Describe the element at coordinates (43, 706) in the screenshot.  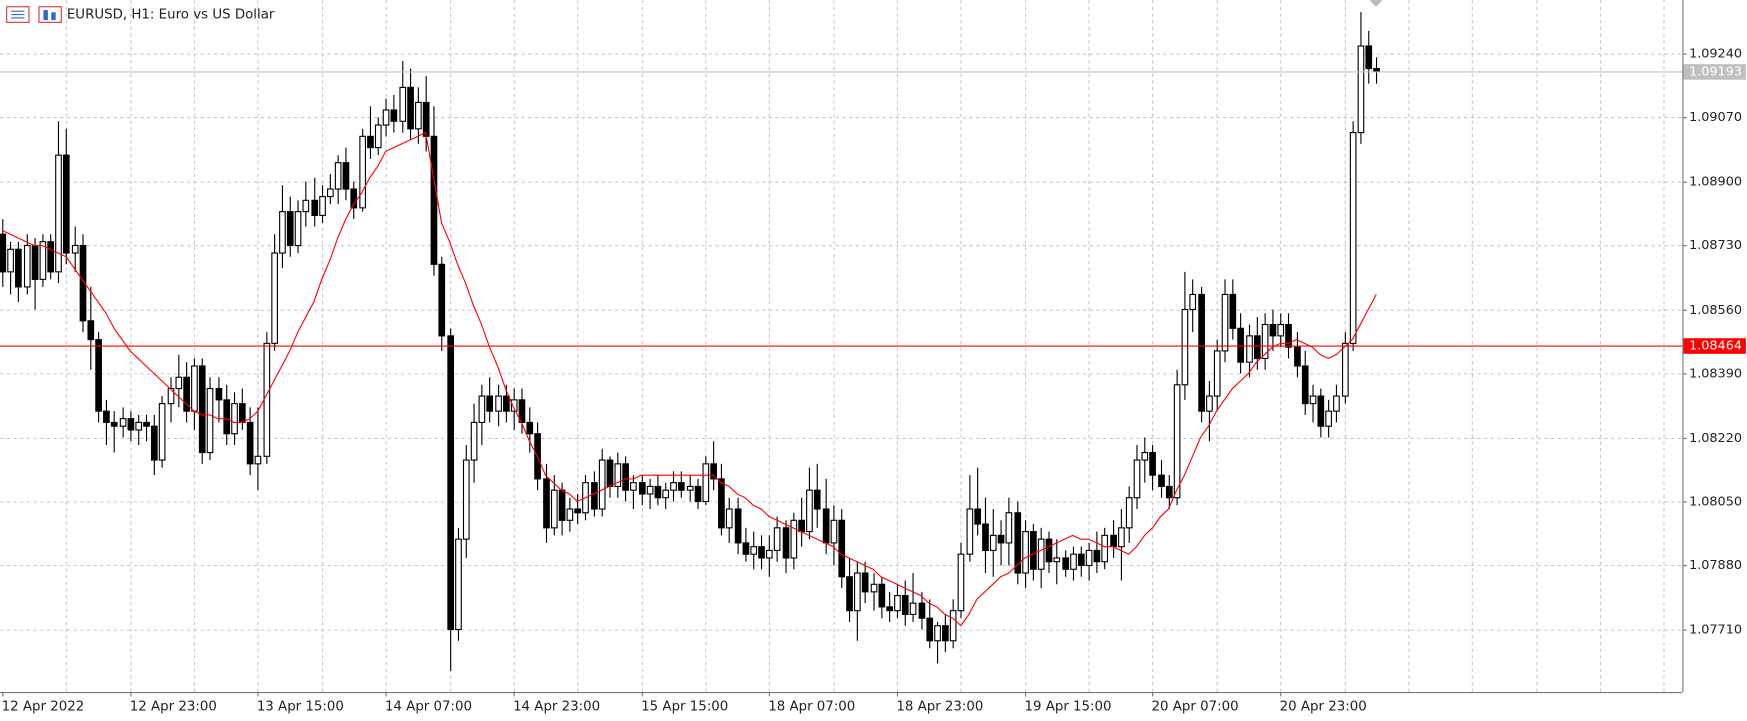
I see `x-tick-label: 12 Apr 2022` at that location.